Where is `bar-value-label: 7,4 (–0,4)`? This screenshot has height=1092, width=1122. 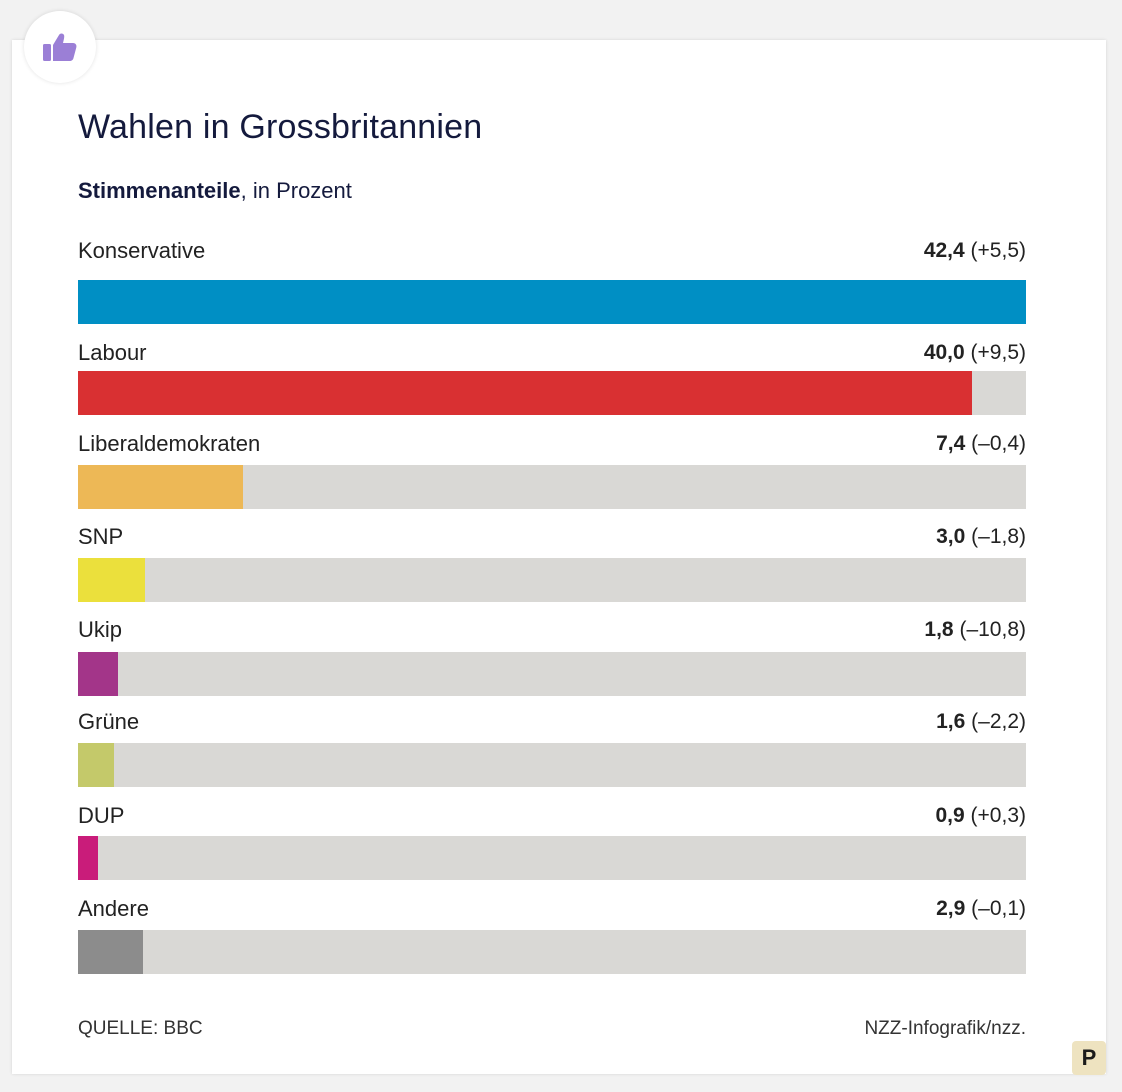
bar-value-label: 7,4 (–0,4) is located at coordinates (981, 444).